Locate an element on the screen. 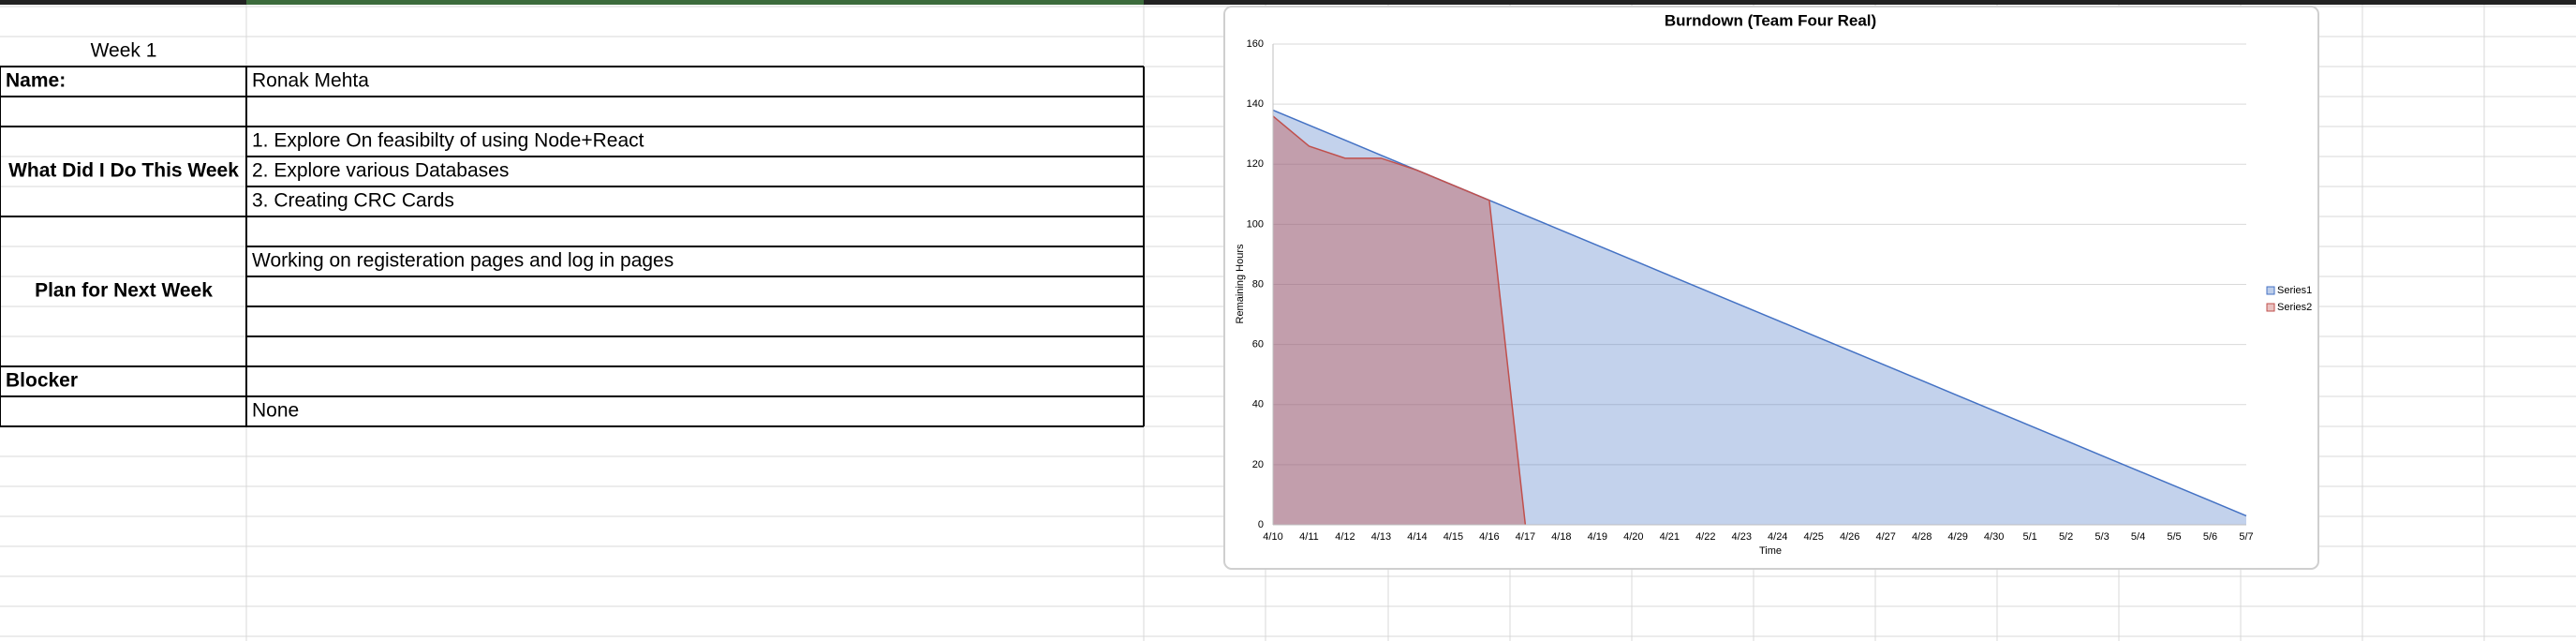 The height and width of the screenshot is (641, 2576). chart-title: Burndown (Team Four Real) is located at coordinates (1770, 20).